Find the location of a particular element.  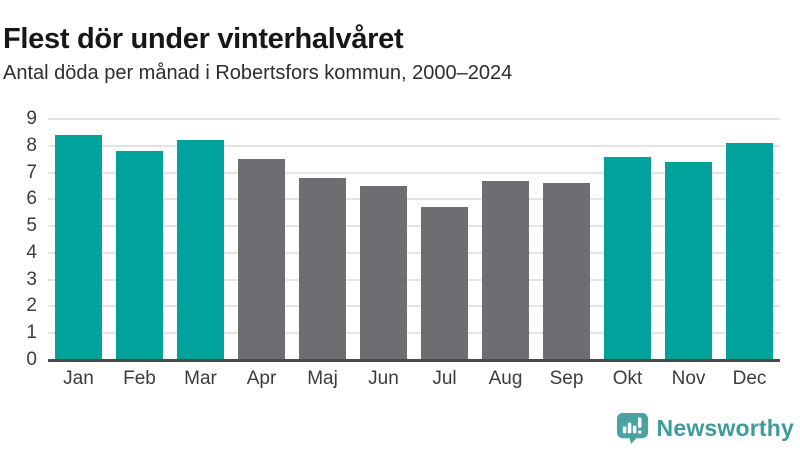

y-axis-labels: 0 1 2 3 4 5 6 7 8 9 is located at coordinates (18, 239).